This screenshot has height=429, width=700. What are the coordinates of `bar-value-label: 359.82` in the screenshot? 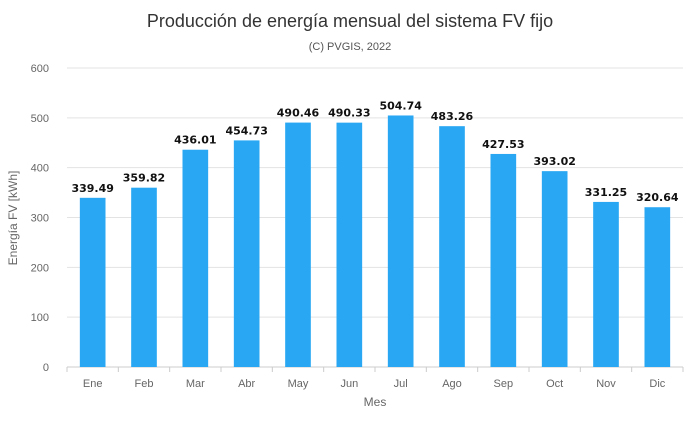 It's located at (144, 178).